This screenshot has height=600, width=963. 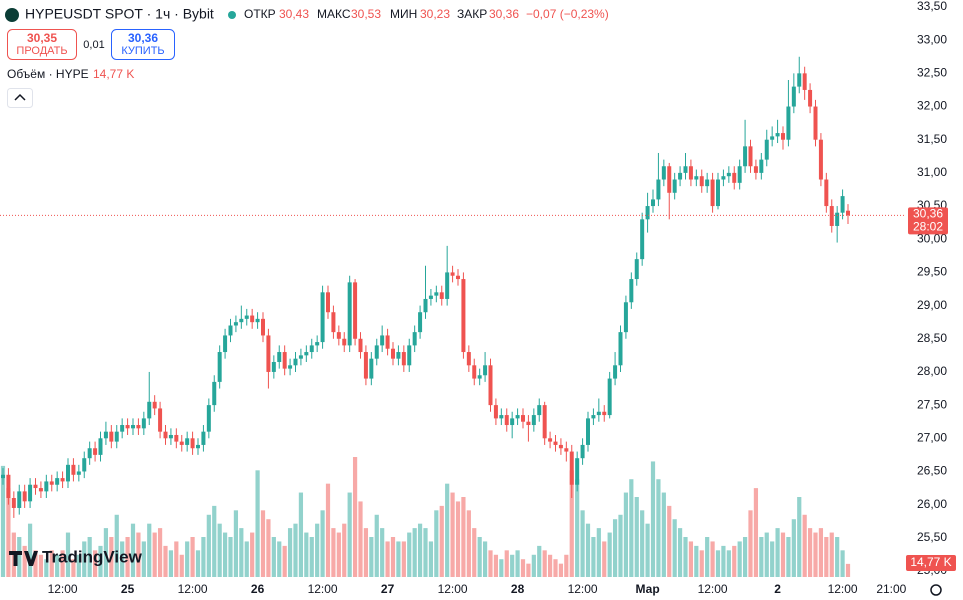 What do you see at coordinates (48, 74) in the screenshot?
I see `volume-legend-label: Объём · HYPE` at bounding box center [48, 74].